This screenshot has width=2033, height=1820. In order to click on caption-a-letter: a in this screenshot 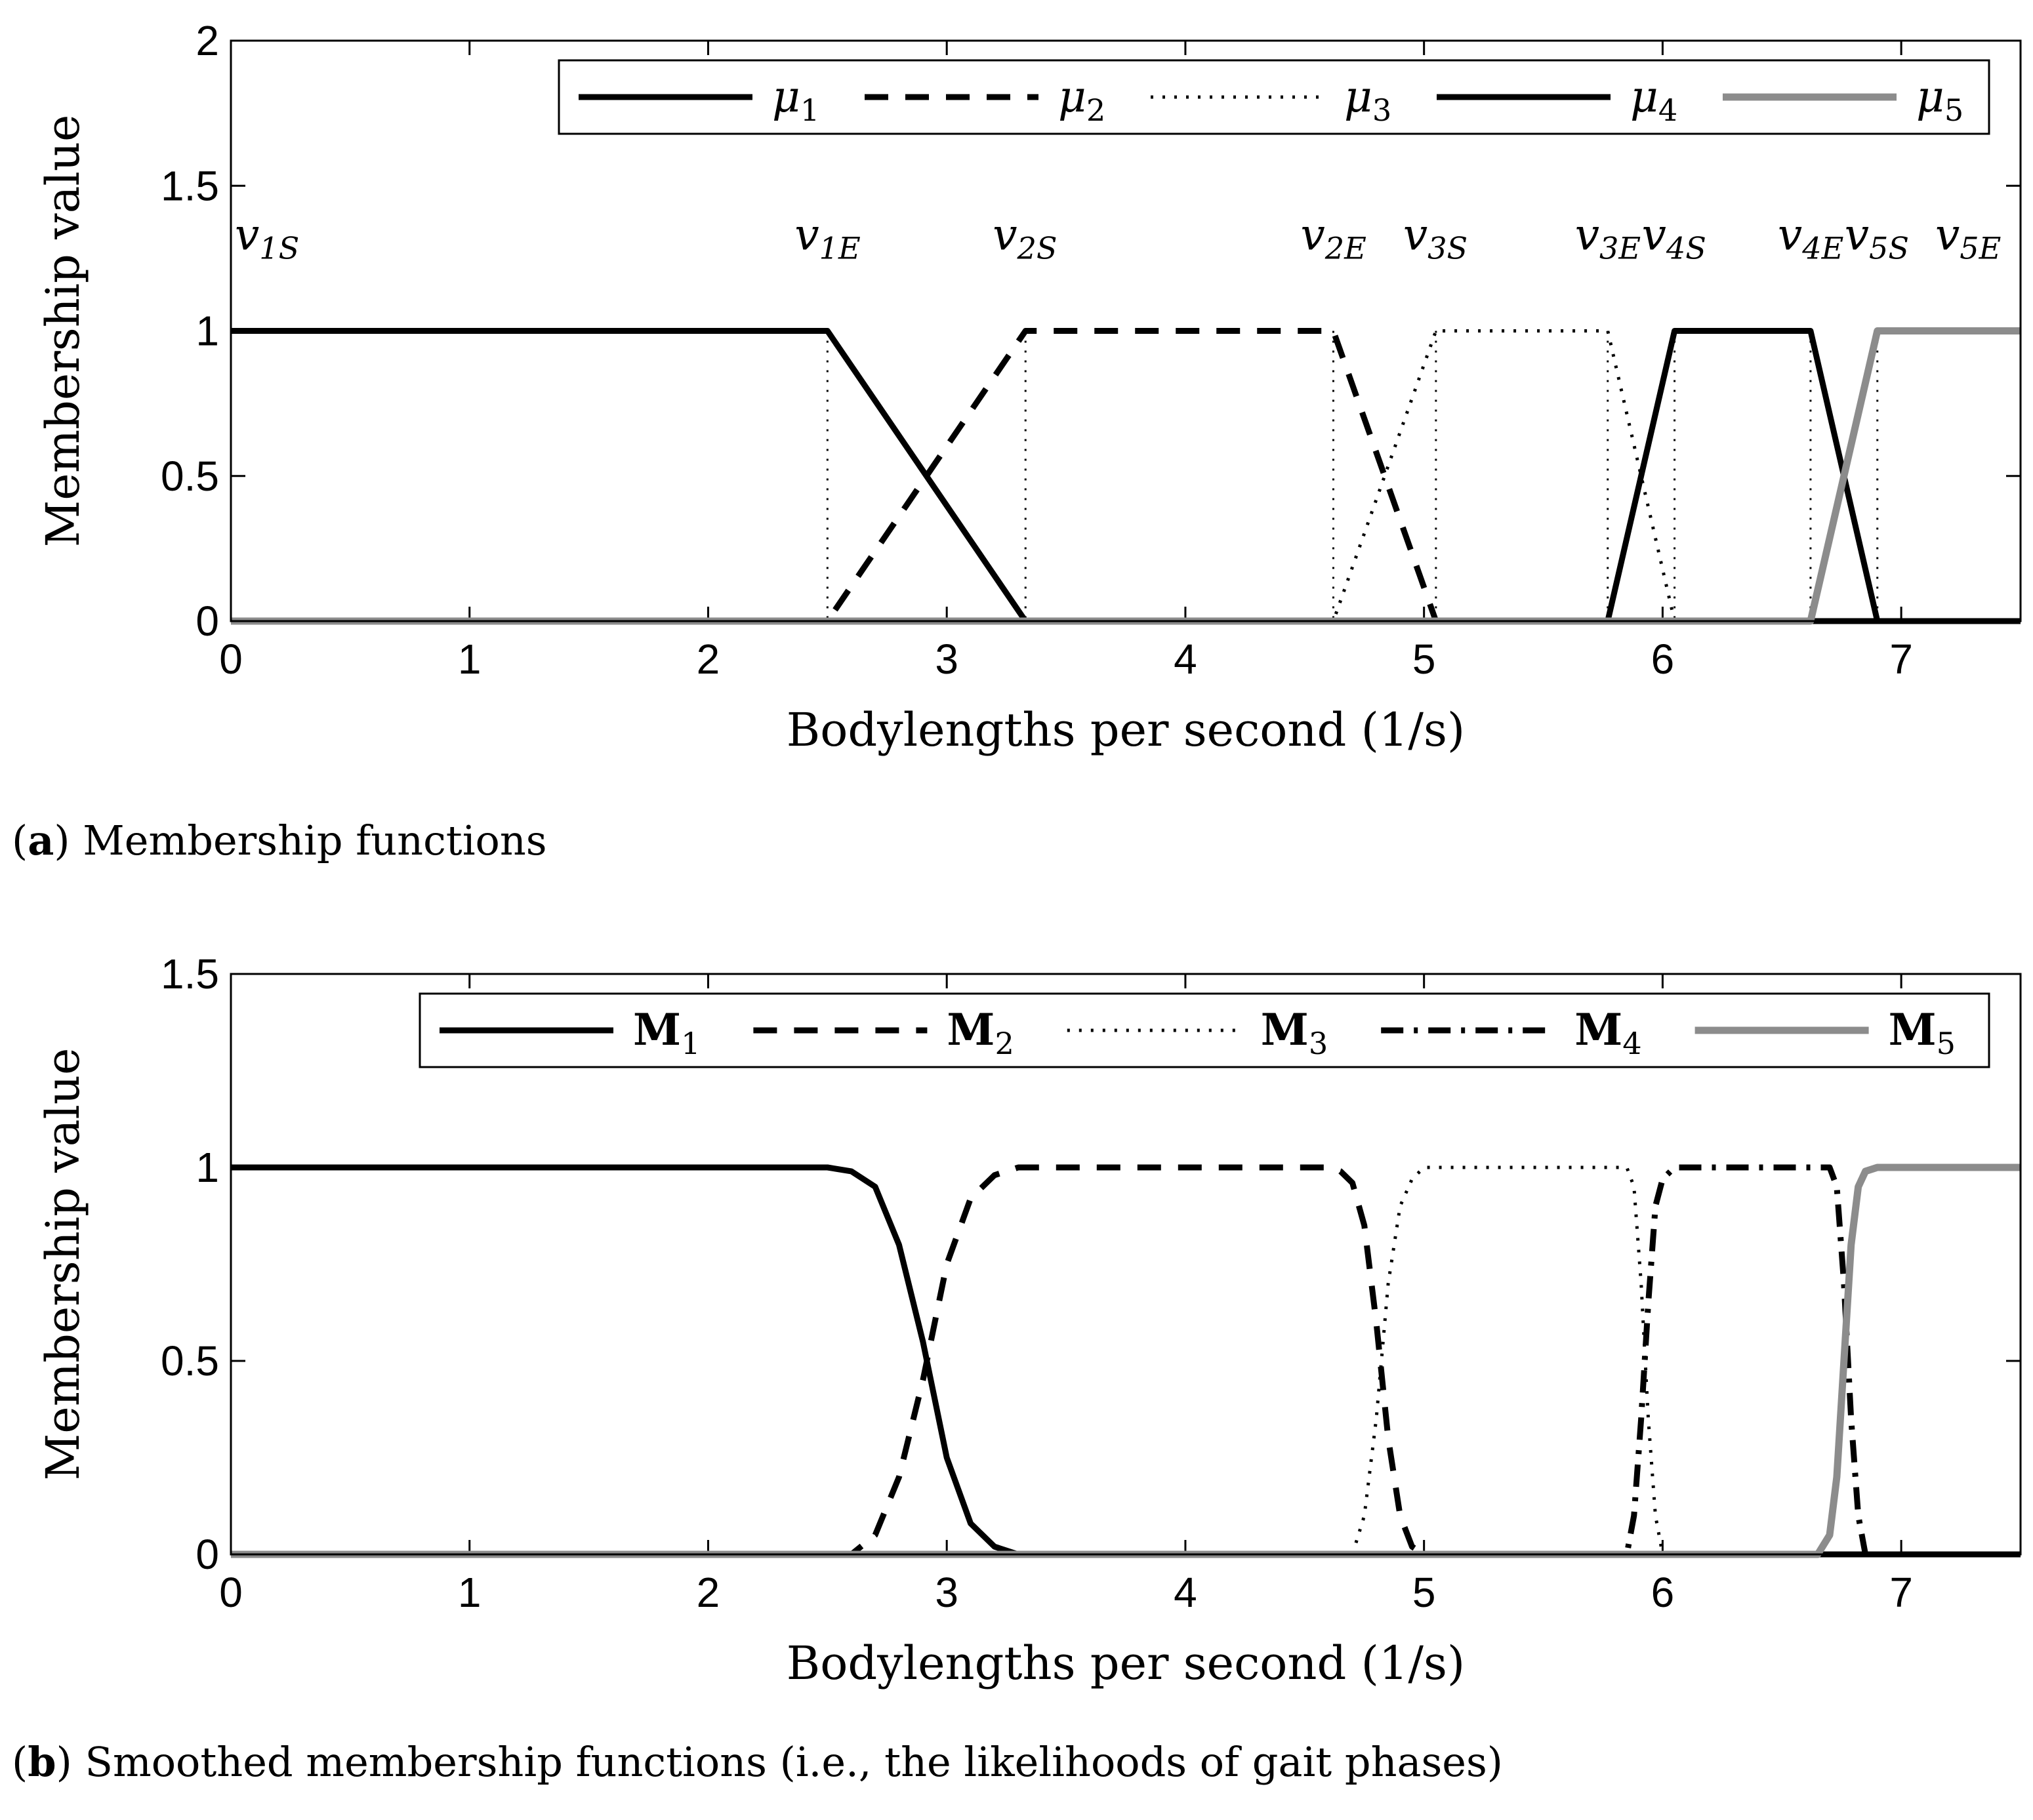, I will do `click(41, 840)`.